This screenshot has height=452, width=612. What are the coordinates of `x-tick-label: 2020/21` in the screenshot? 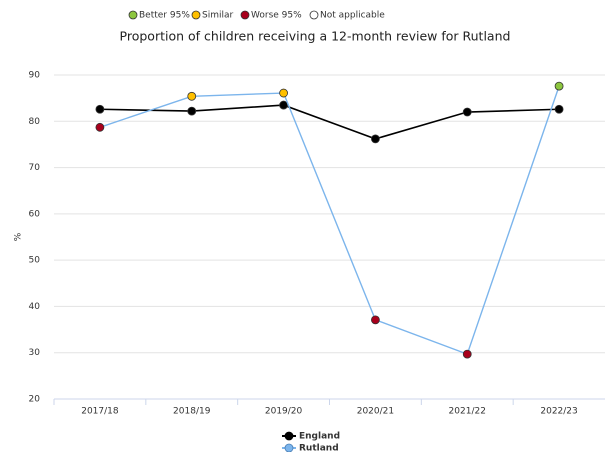 It's located at (375, 412).